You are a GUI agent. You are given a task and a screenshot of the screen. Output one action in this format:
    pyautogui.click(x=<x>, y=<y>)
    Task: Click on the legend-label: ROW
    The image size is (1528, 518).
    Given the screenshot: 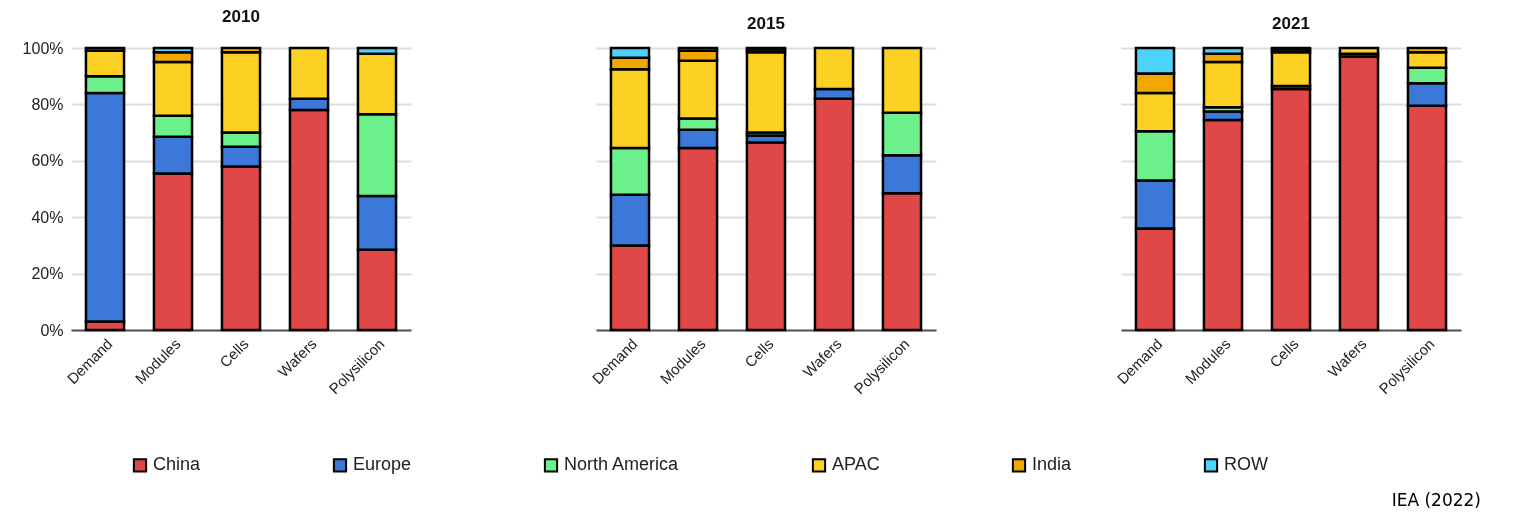 What is the action you would take?
    pyautogui.click(x=1246, y=464)
    